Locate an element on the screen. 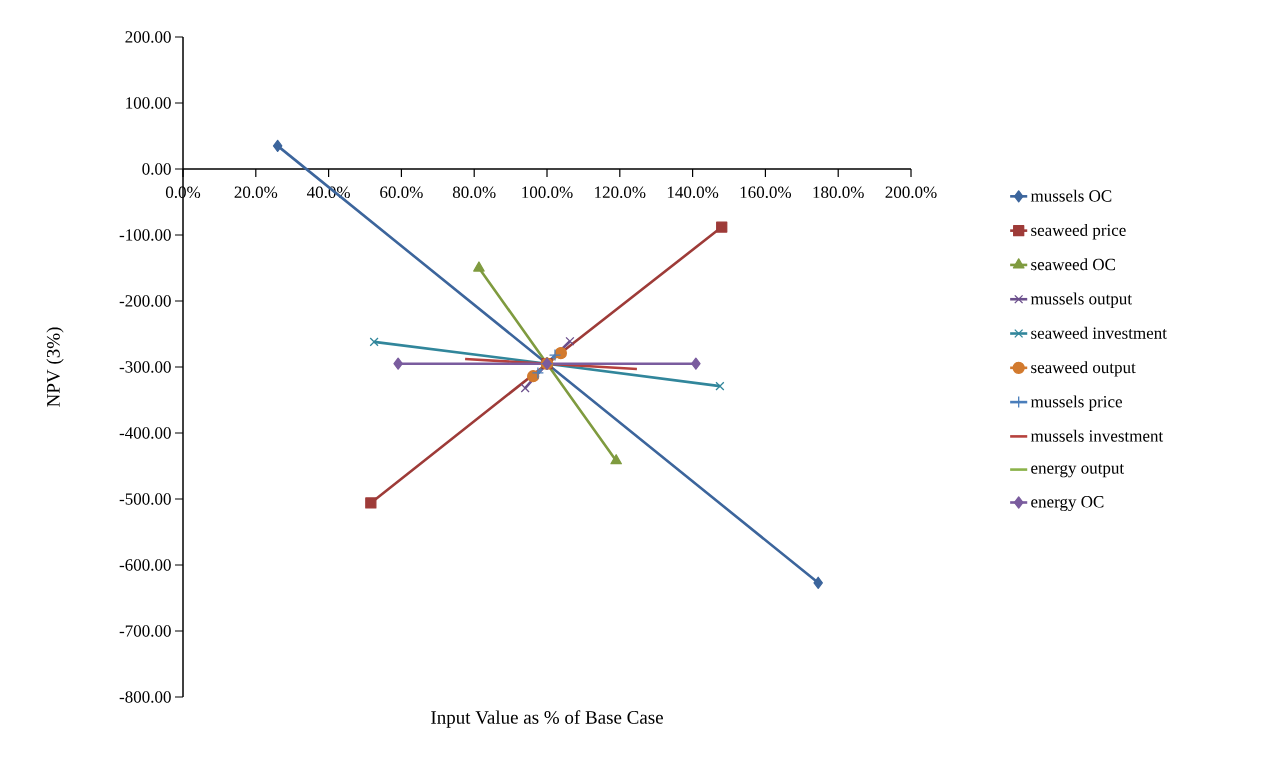 This screenshot has width=1261, height=765. legend-label: seaweed investment is located at coordinates (1099, 332).